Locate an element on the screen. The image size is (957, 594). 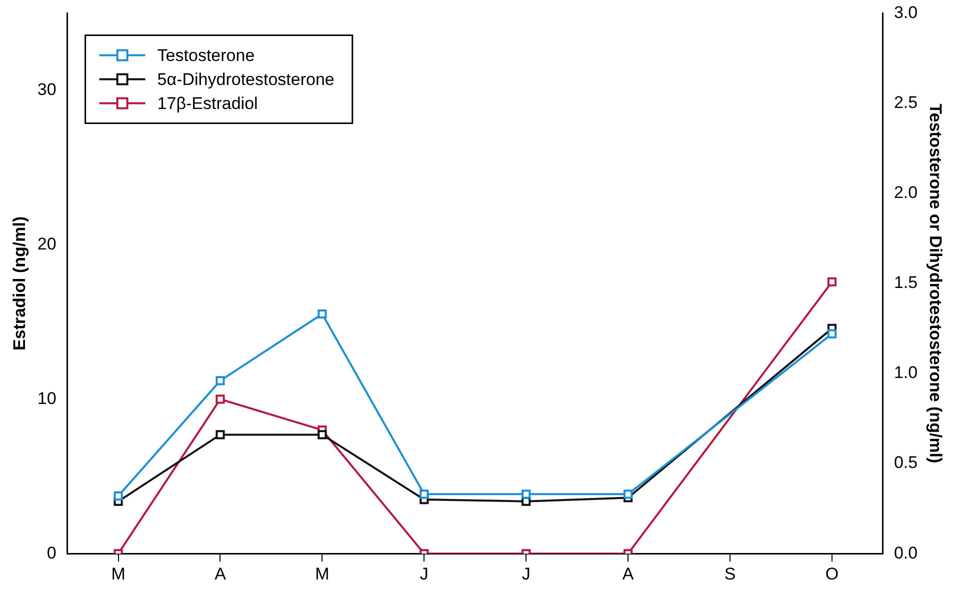
y2-tick-label: 0.5 is located at coordinates (906, 462).